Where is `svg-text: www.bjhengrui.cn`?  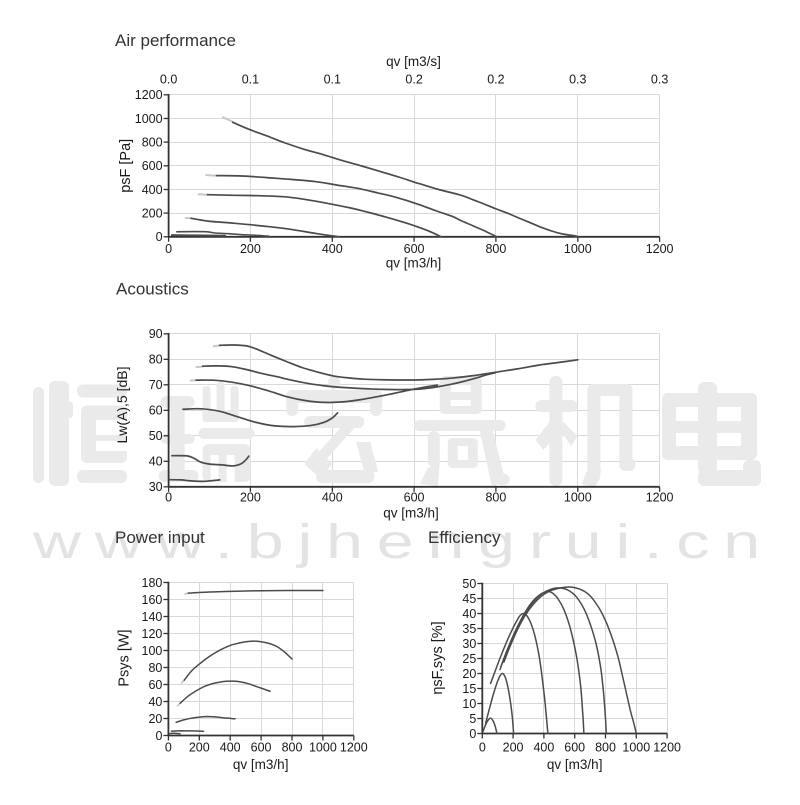 svg-text: www.bjhengrui.cn is located at coordinates (403, 542).